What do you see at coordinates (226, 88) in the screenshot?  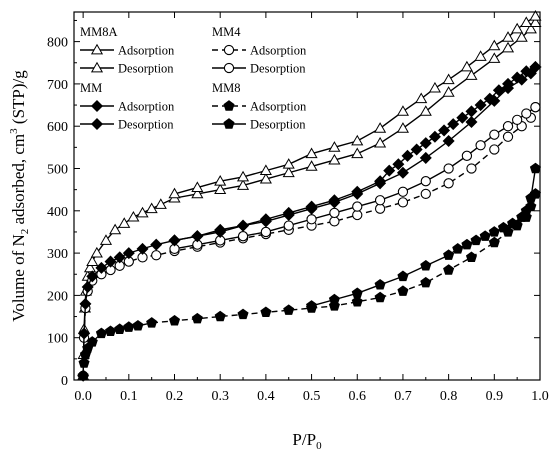 I see `legend-group-title: MM8` at bounding box center [226, 88].